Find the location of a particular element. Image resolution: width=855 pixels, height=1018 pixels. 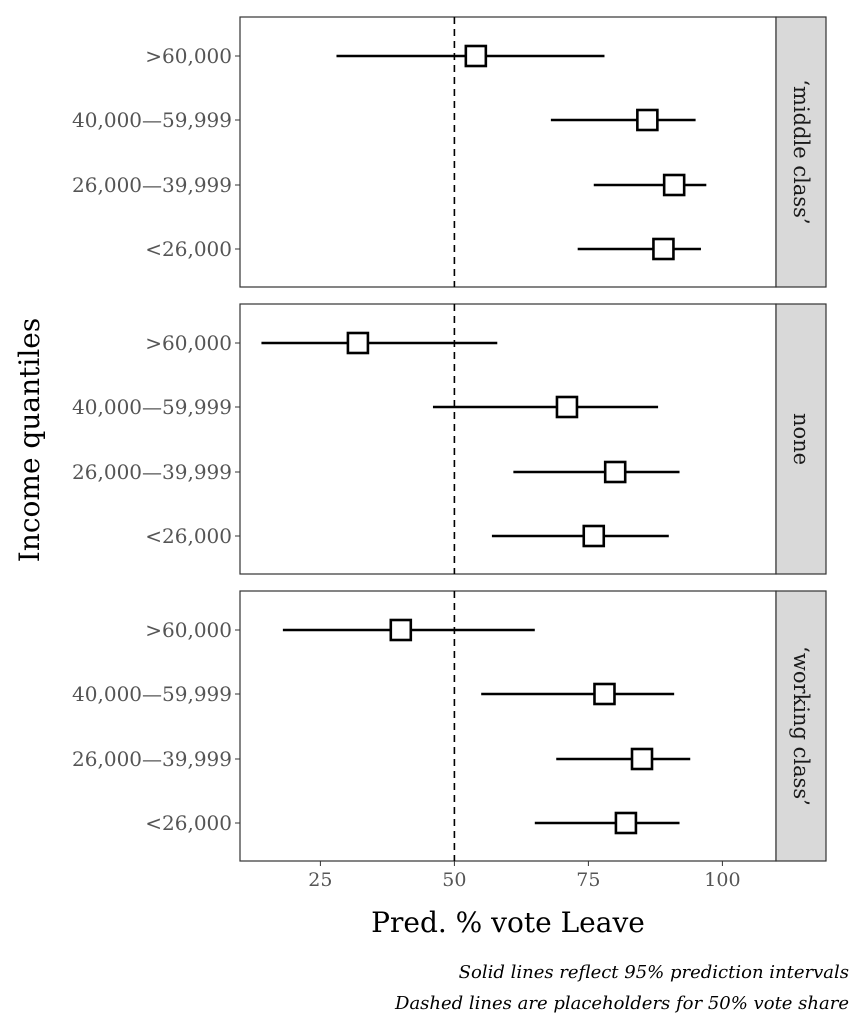

x-tick-label: 25 is located at coordinates (320, 880).